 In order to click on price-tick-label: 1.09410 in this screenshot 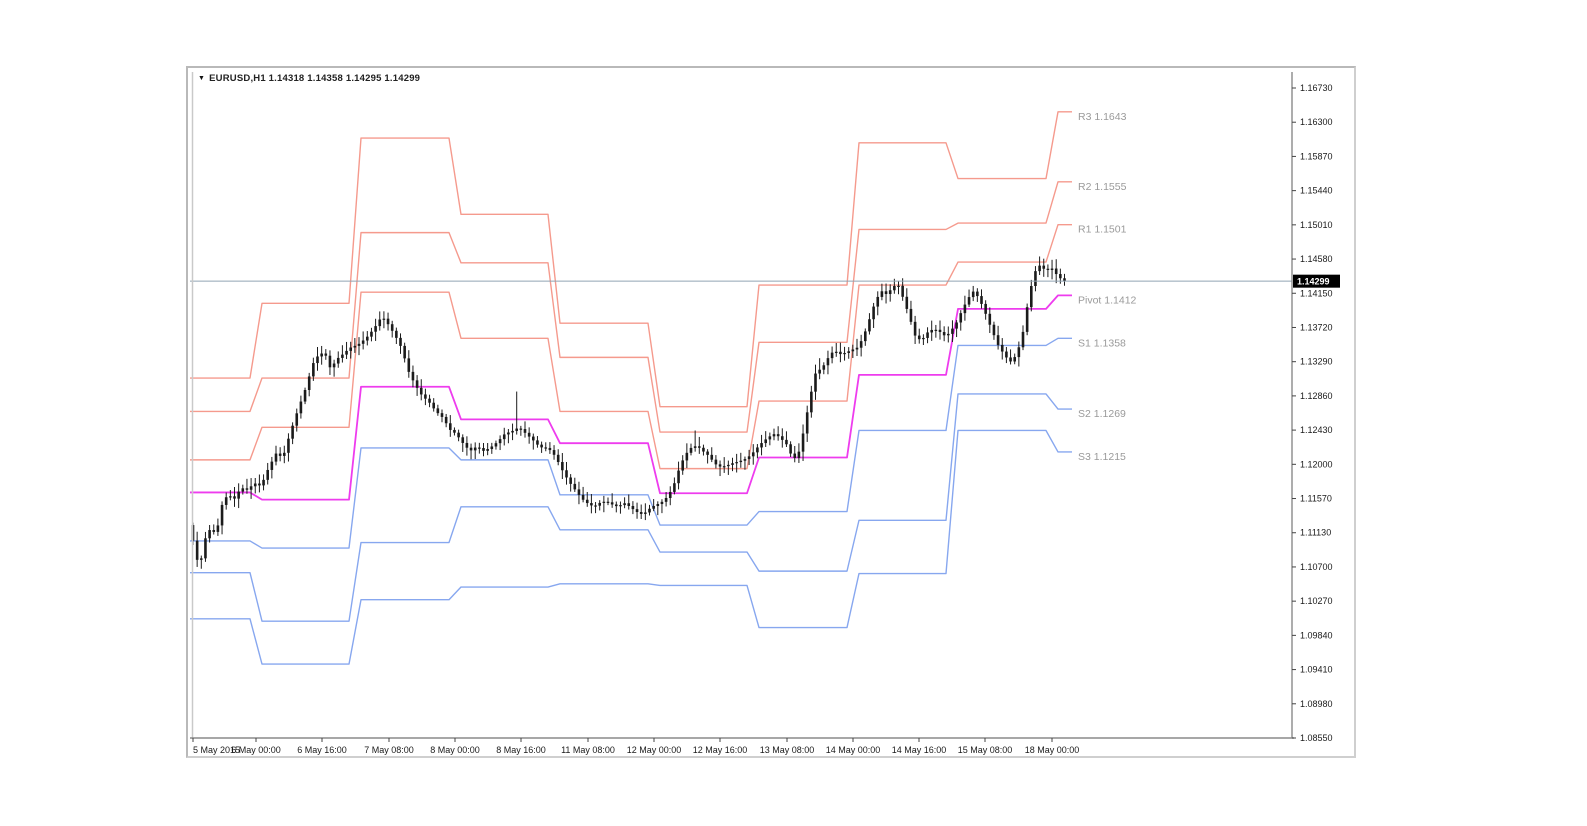, I will do `click(1316, 670)`.